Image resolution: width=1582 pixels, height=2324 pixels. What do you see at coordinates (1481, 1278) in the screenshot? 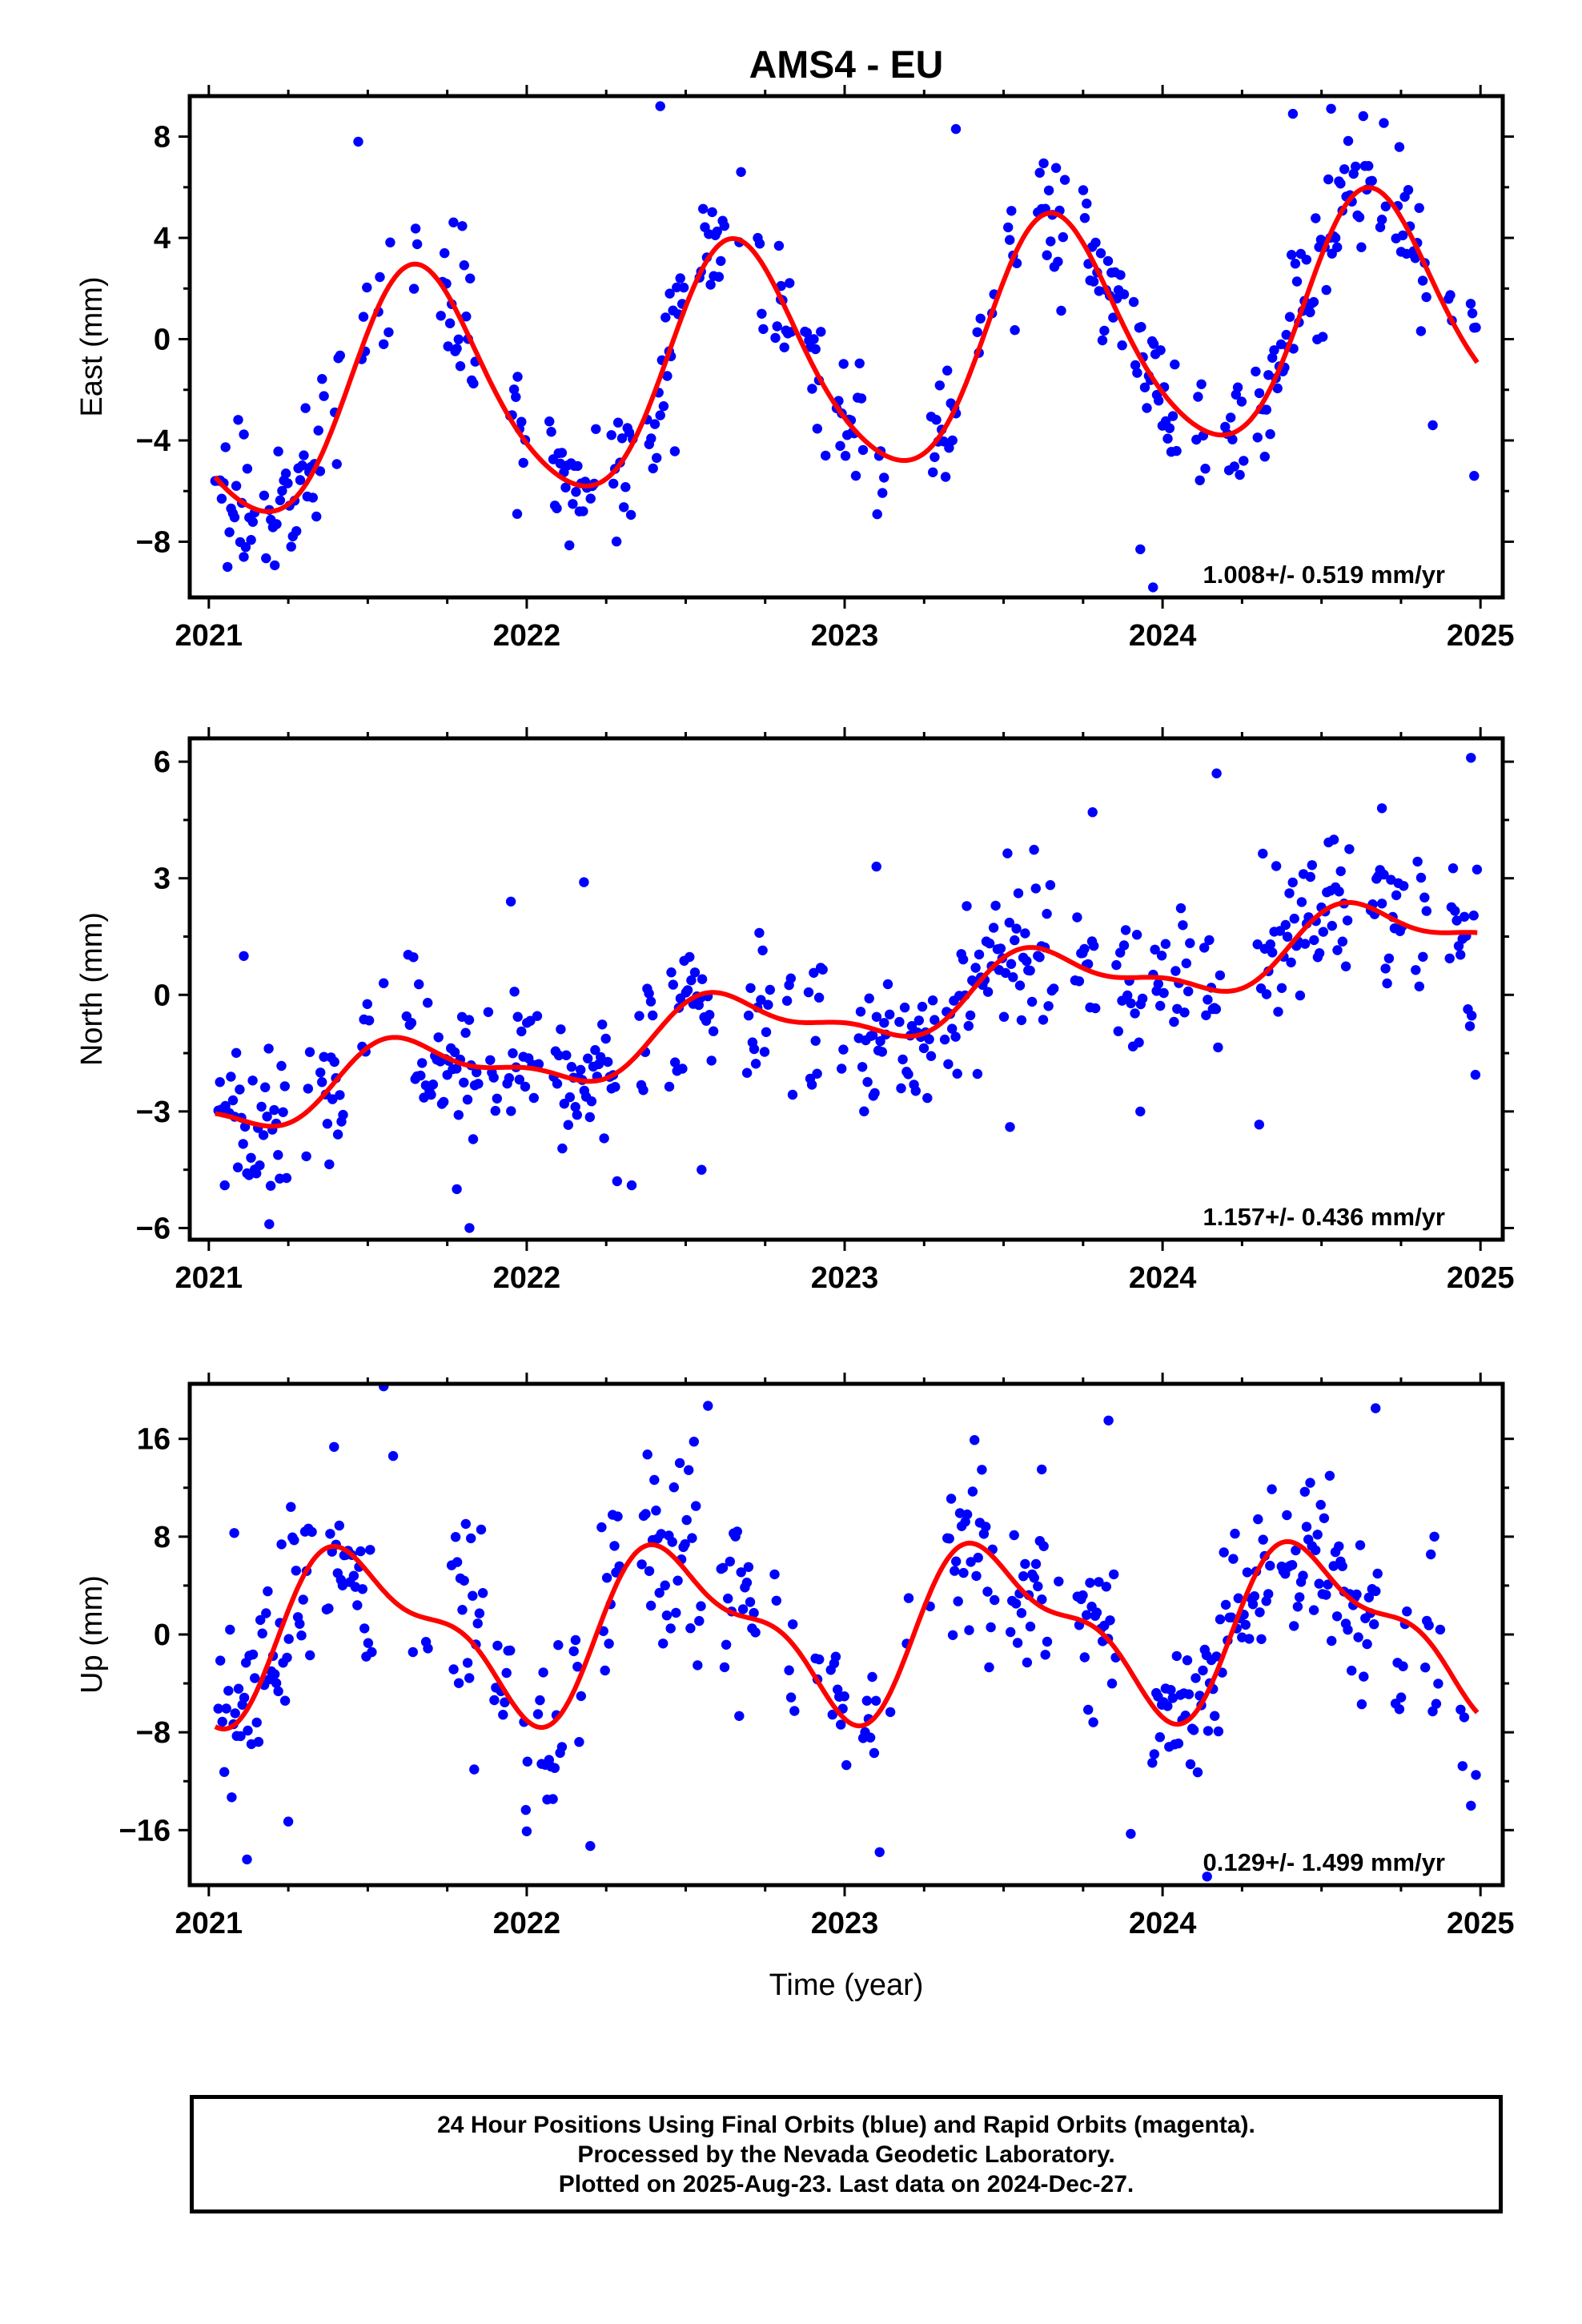
I see `x-tick-label: 2025` at bounding box center [1481, 1278].